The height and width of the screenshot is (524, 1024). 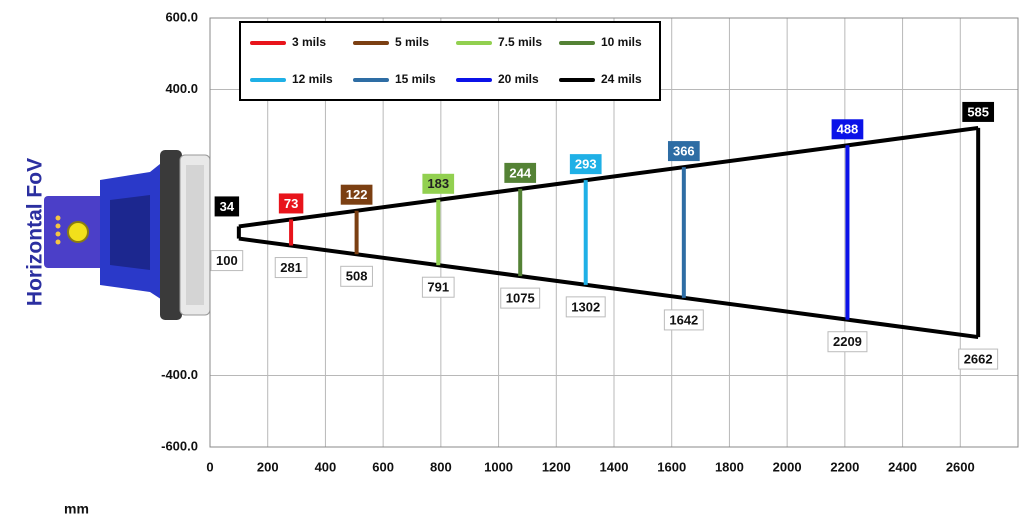 What do you see at coordinates (179, 445) in the screenshot?
I see `y-tick-label: -600.0` at bounding box center [179, 445].